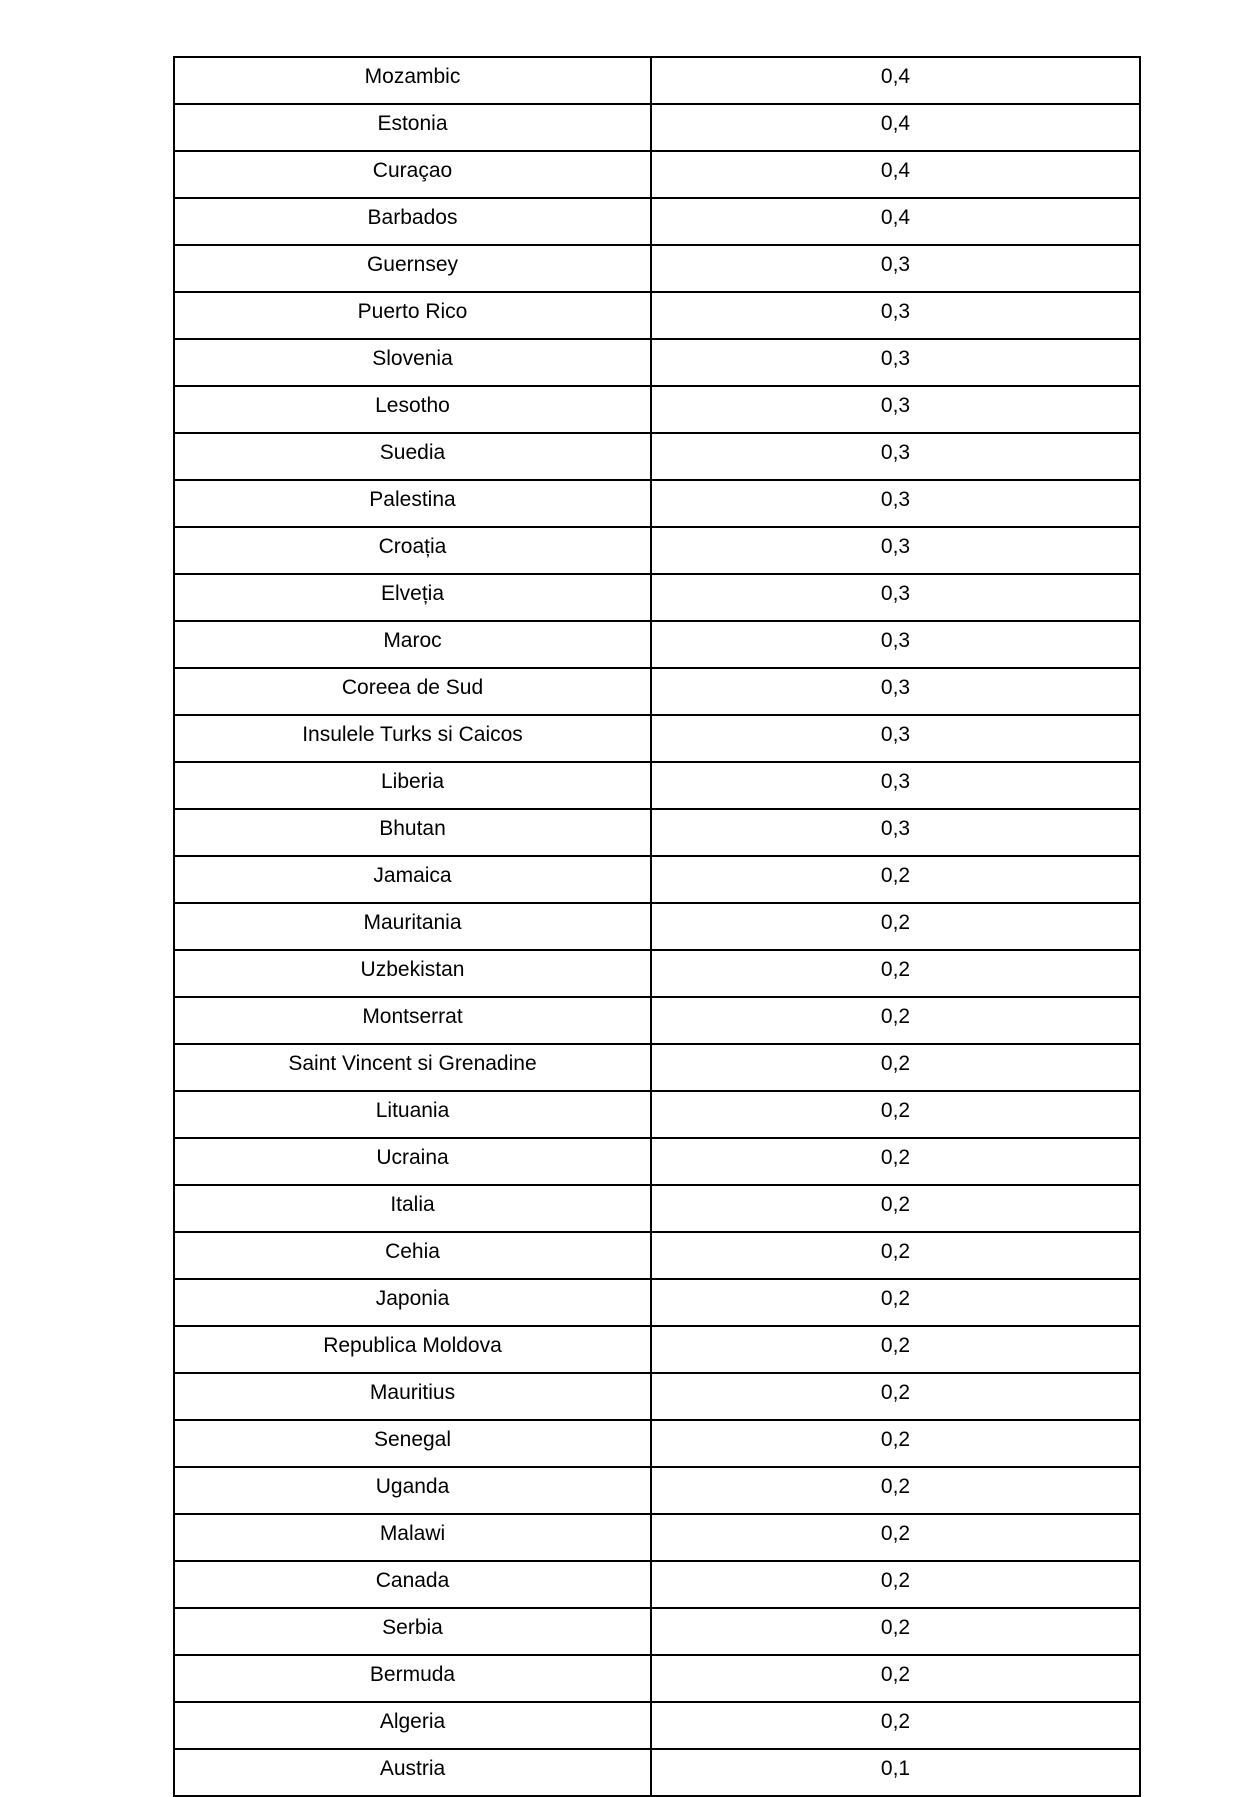  What do you see at coordinates (412, 879) in the screenshot?
I see `country-cell: Jamaica` at bounding box center [412, 879].